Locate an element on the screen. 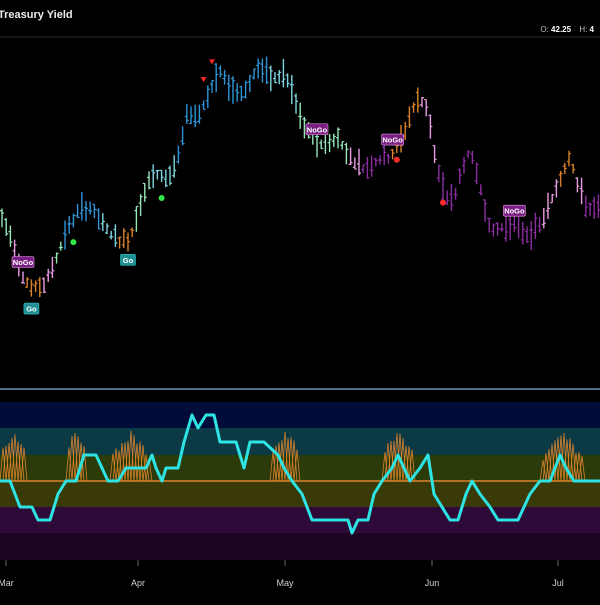  x-tick-label: Jun is located at coordinates (432, 583).